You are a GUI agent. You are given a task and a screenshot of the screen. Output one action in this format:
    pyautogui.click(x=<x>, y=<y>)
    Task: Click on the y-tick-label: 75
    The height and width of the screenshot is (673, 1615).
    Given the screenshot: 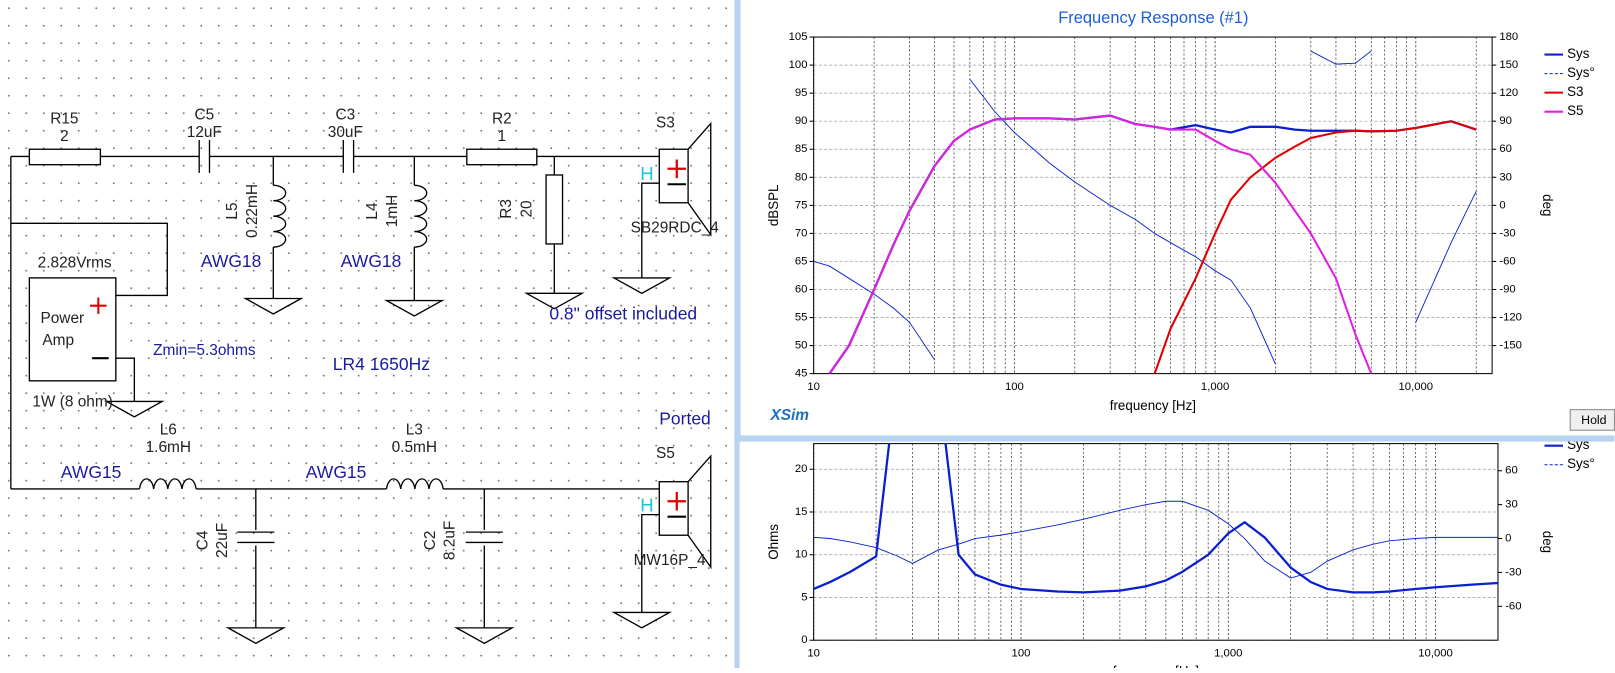 What is the action you would take?
    pyautogui.click(x=801, y=205)
    